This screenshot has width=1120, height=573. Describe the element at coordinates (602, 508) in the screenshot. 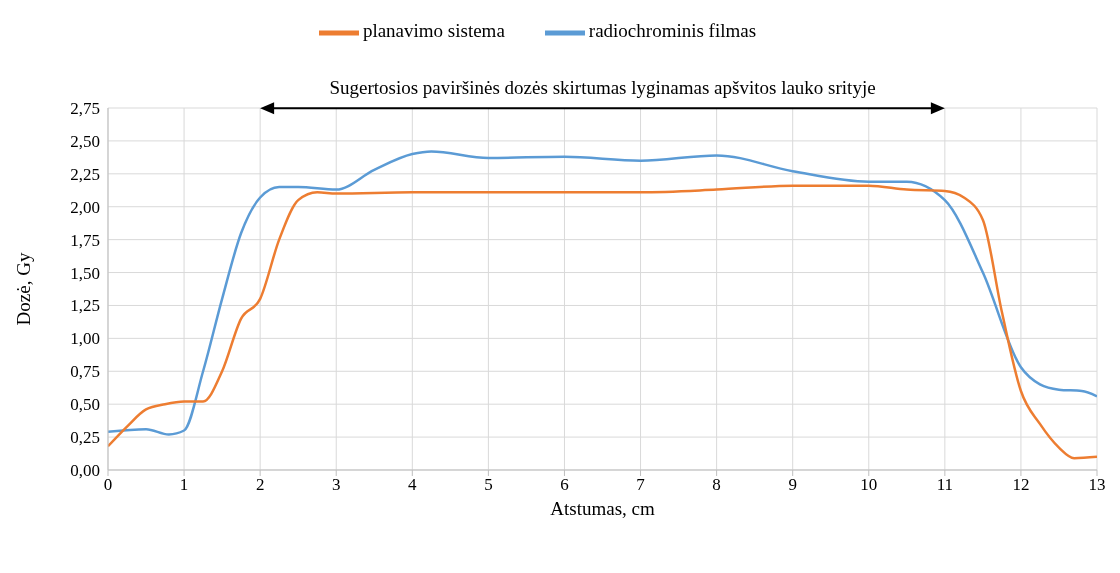

I see `x-axis-title: Atstumas, cm` at that location.